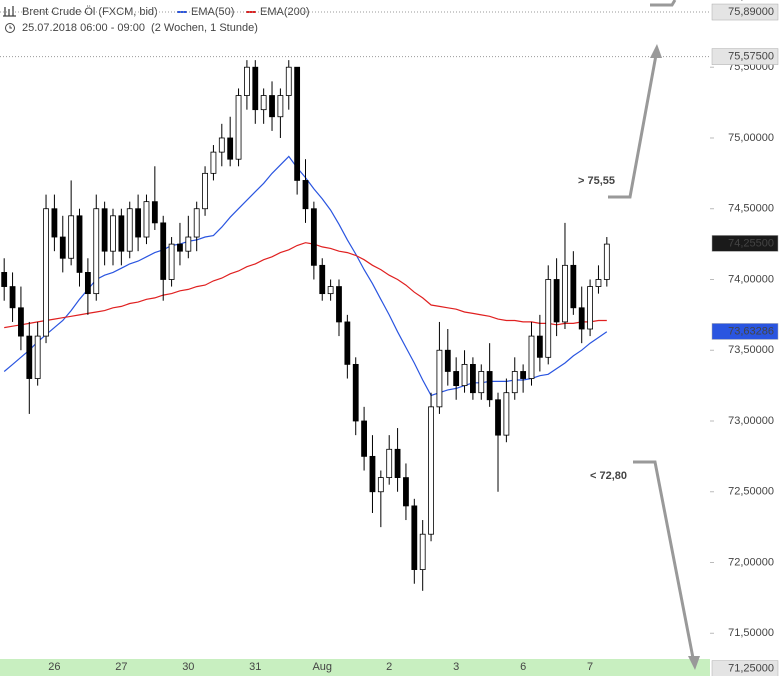  What do you see at coordinates (389, 667) in the screenshot?
I see `x-tick-label: 2` at bounding box center [389, 667].